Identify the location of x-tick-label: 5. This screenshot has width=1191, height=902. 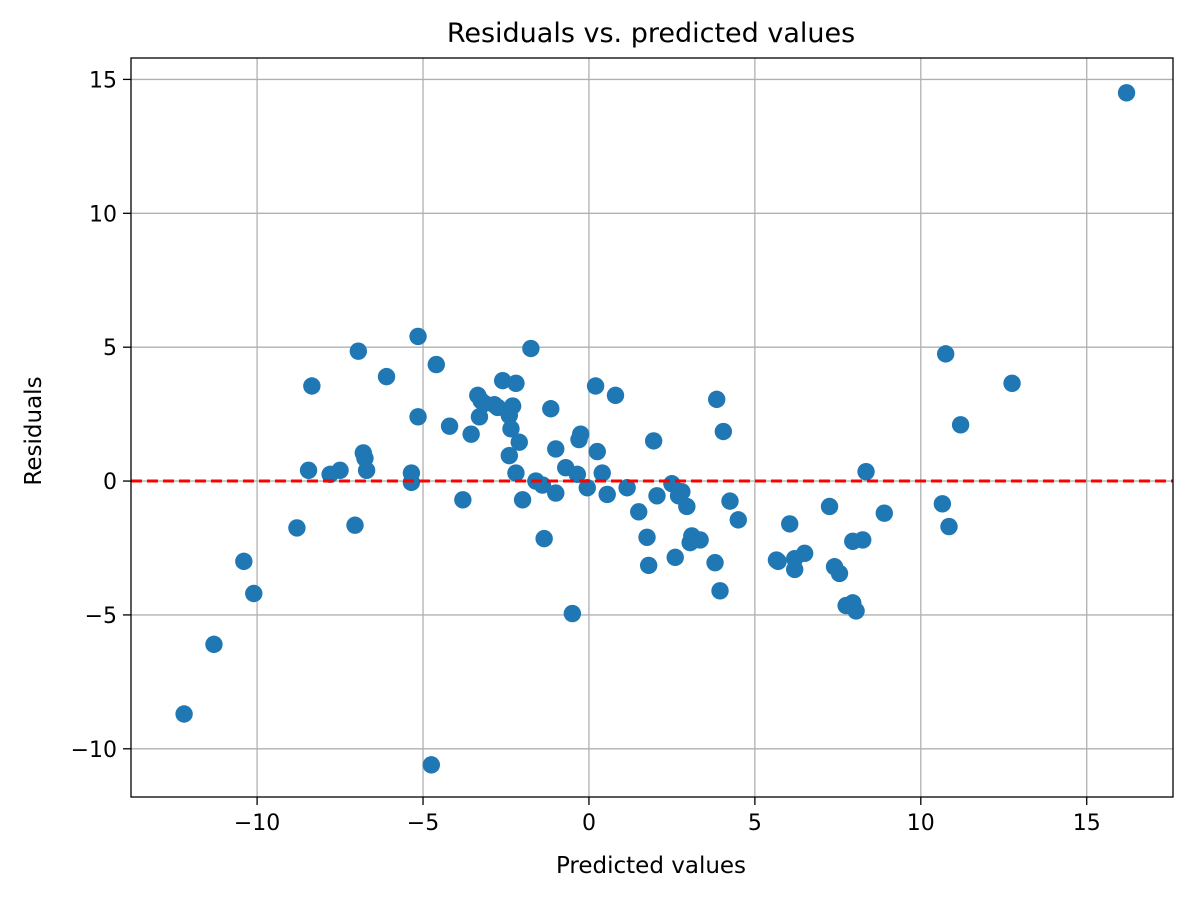
(755, 823).